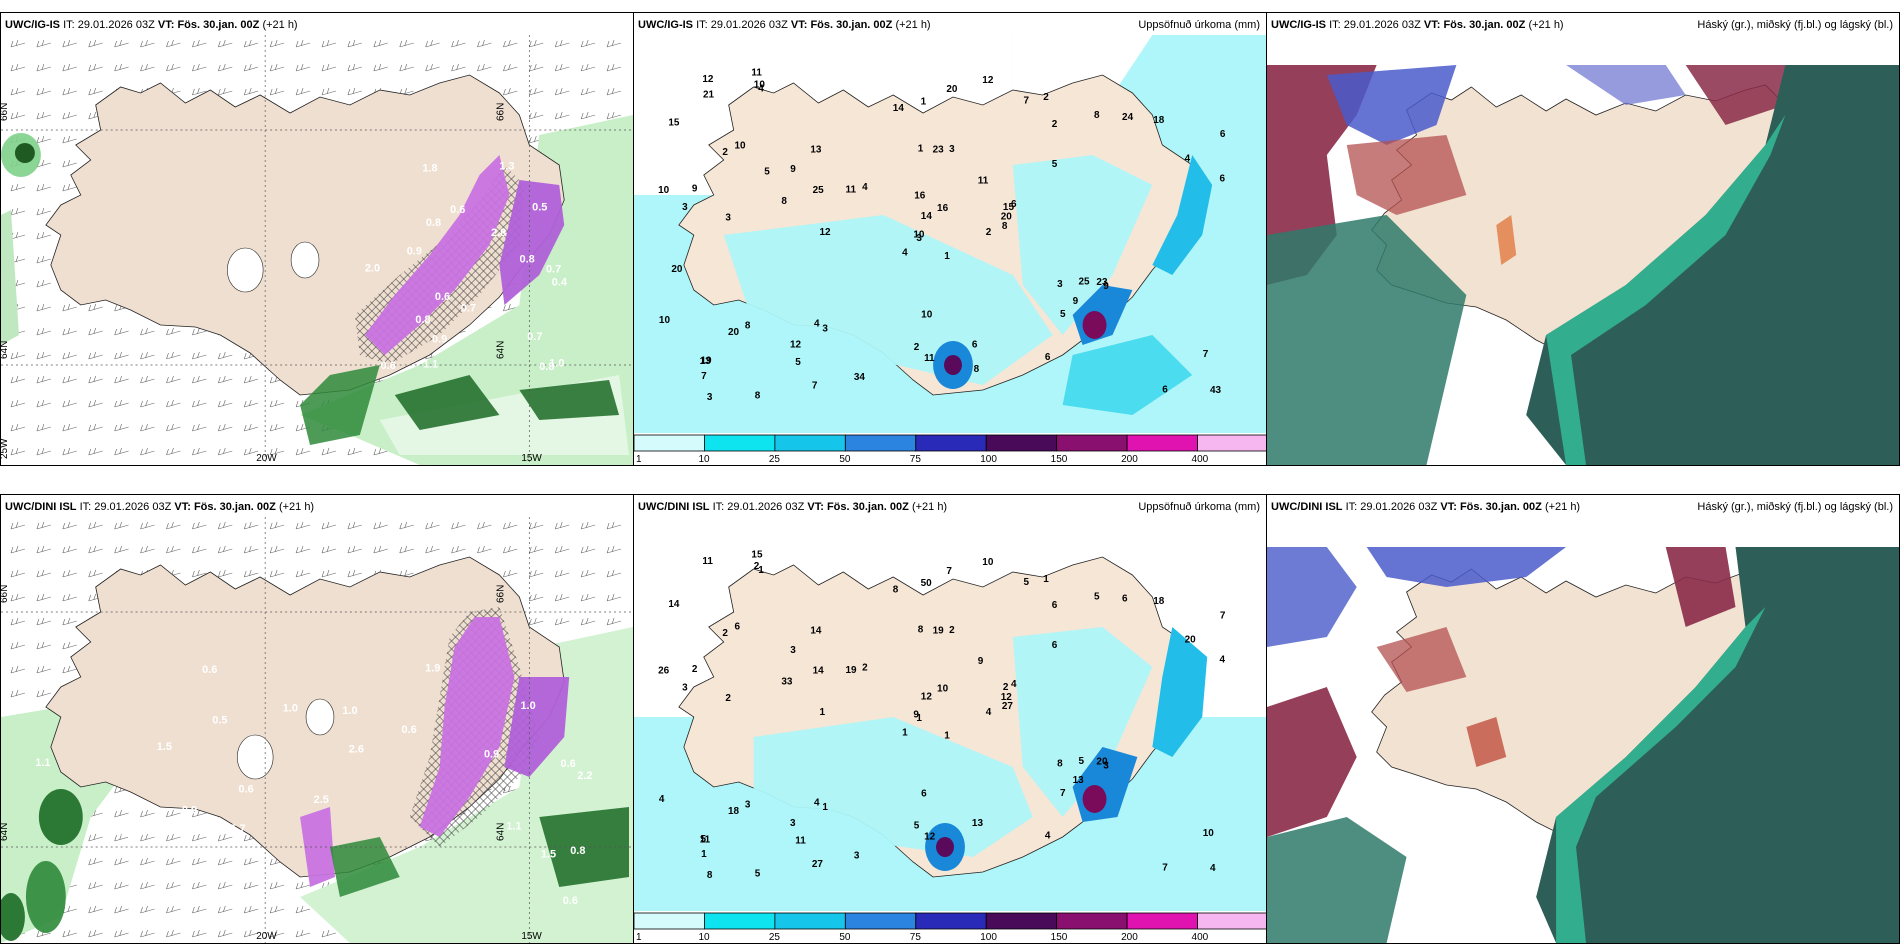  Describe the element at coordinates (1666, 290) in the screenshot. I see `cloud-edge` at that location.